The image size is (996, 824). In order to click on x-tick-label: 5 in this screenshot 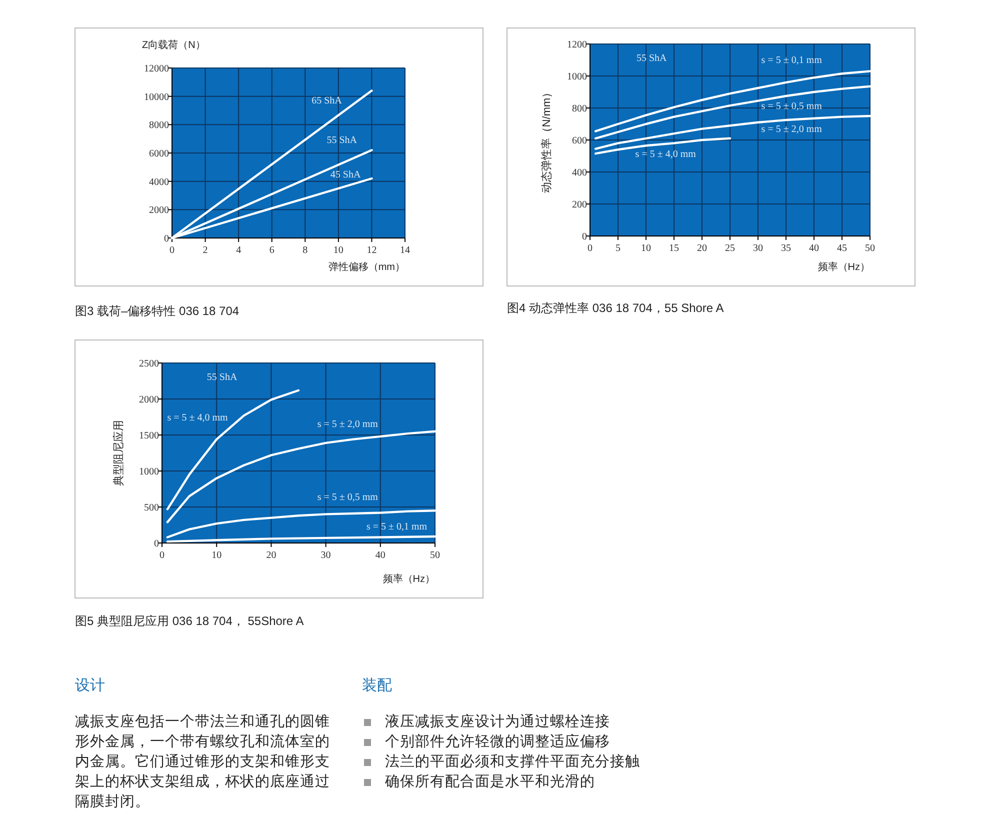, I will do `click(618, 248)`.